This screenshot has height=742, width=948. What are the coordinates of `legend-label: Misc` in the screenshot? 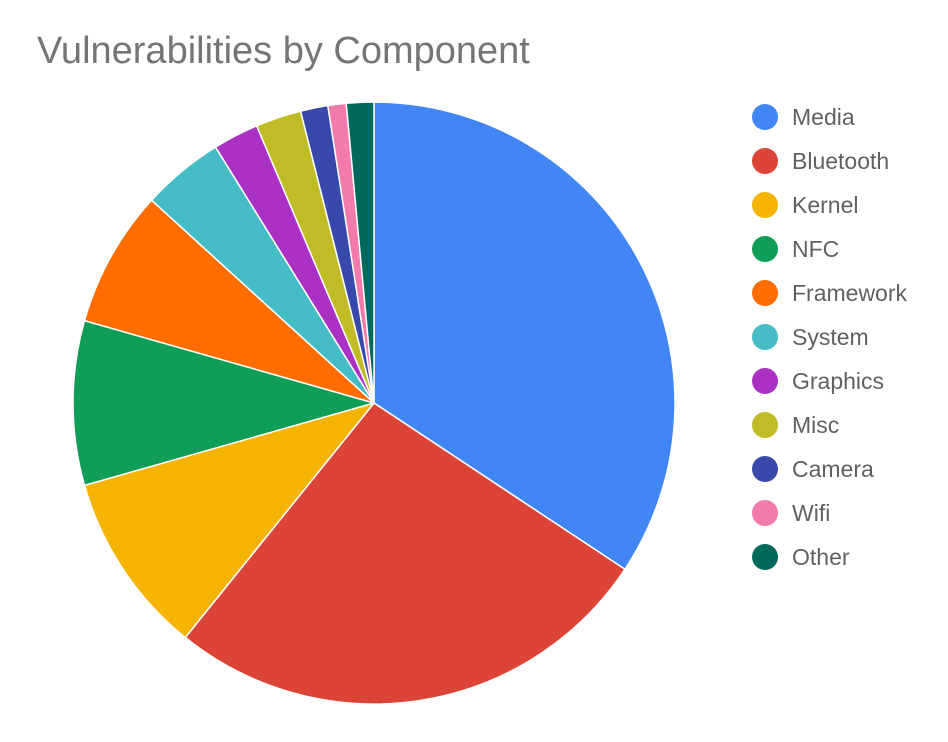 It's located at (816, 424).